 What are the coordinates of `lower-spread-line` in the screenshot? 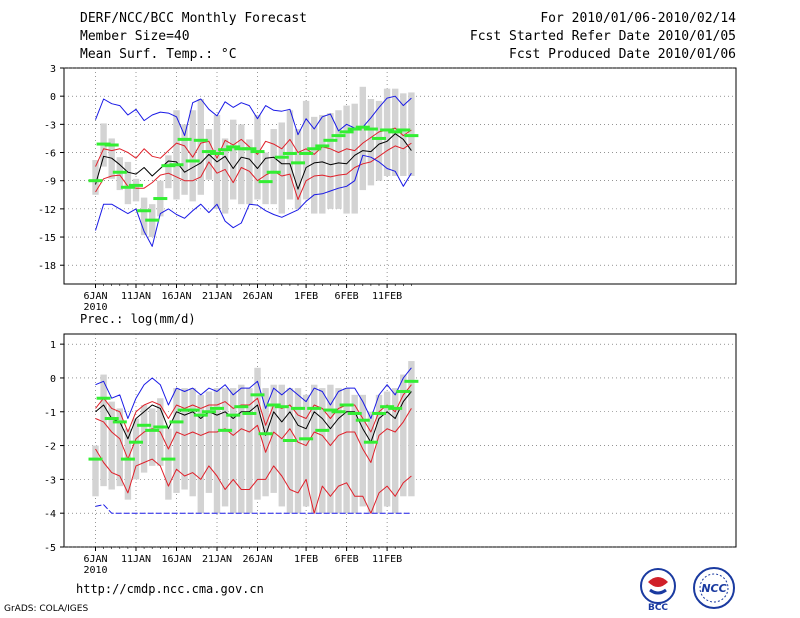 It's located at (253, 171).